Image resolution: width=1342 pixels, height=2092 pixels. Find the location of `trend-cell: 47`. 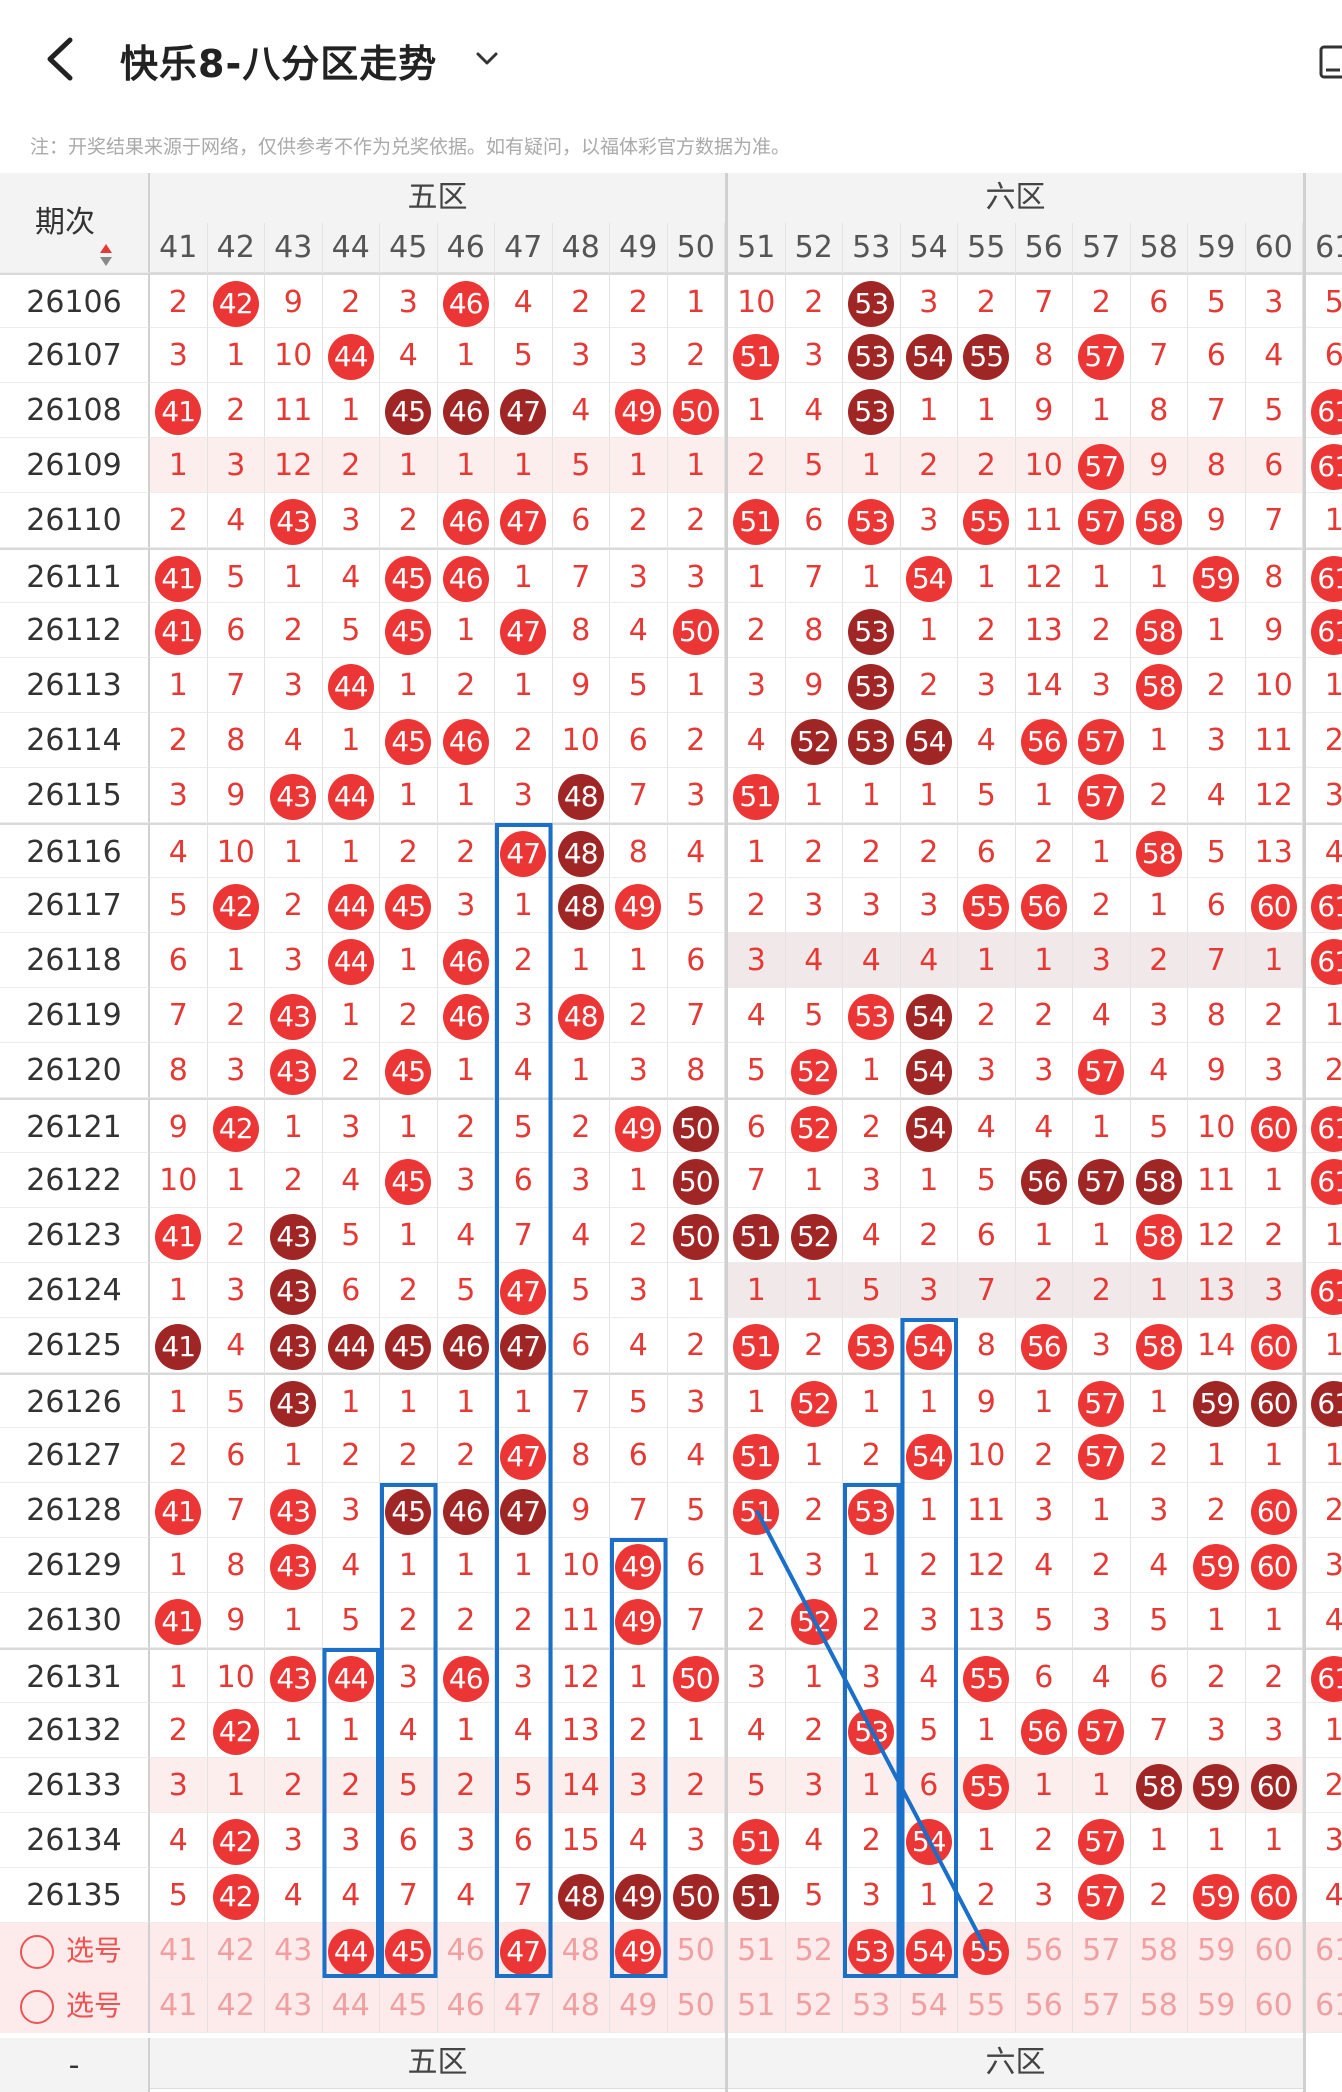

trend-cell: 47 is located at coordinates (524, 1290).